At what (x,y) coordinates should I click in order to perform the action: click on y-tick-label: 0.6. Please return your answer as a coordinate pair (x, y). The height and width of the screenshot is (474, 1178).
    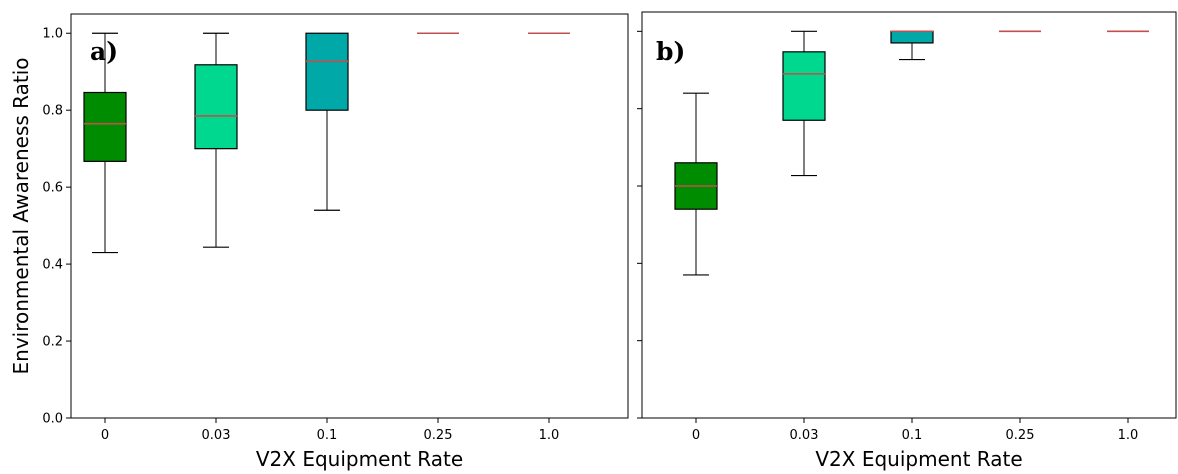
    Looking at the image, I should click on (52, 188).